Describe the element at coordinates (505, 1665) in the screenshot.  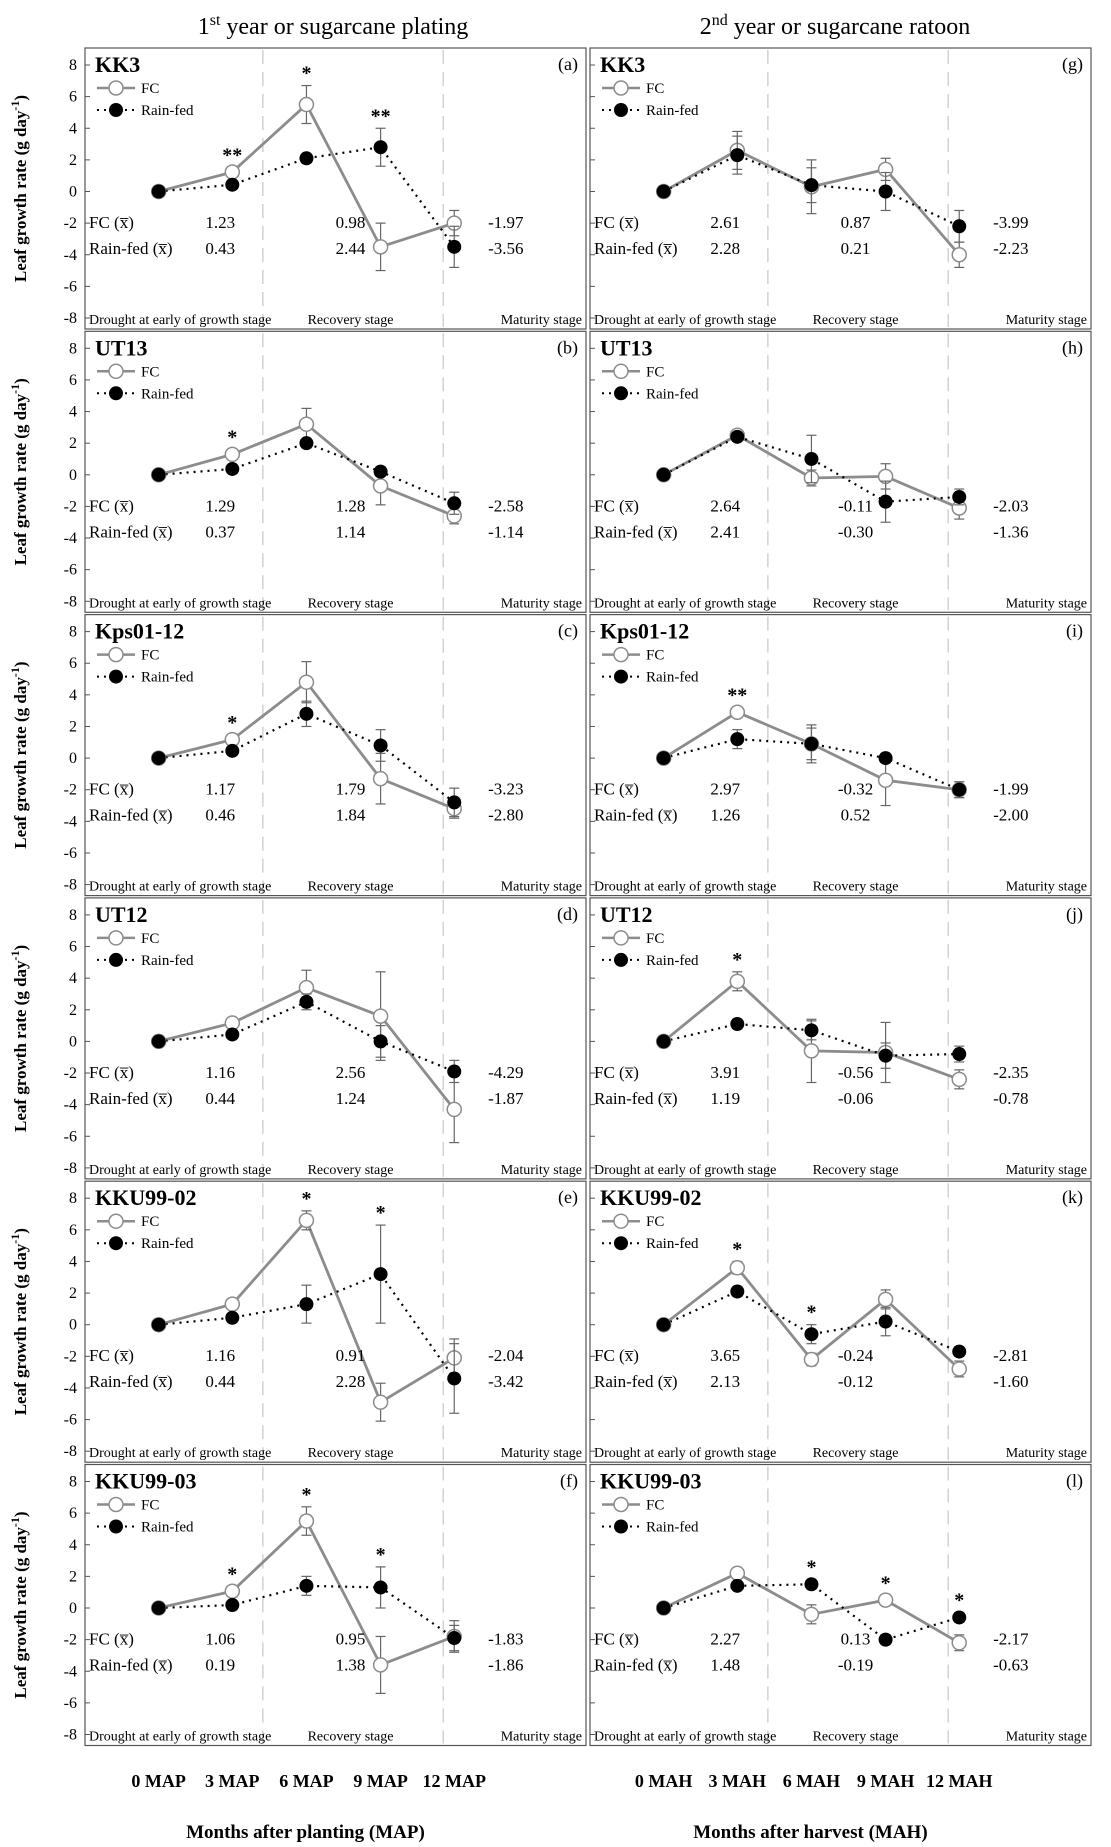
I see `mean-value-rain: -1.86` at that location.